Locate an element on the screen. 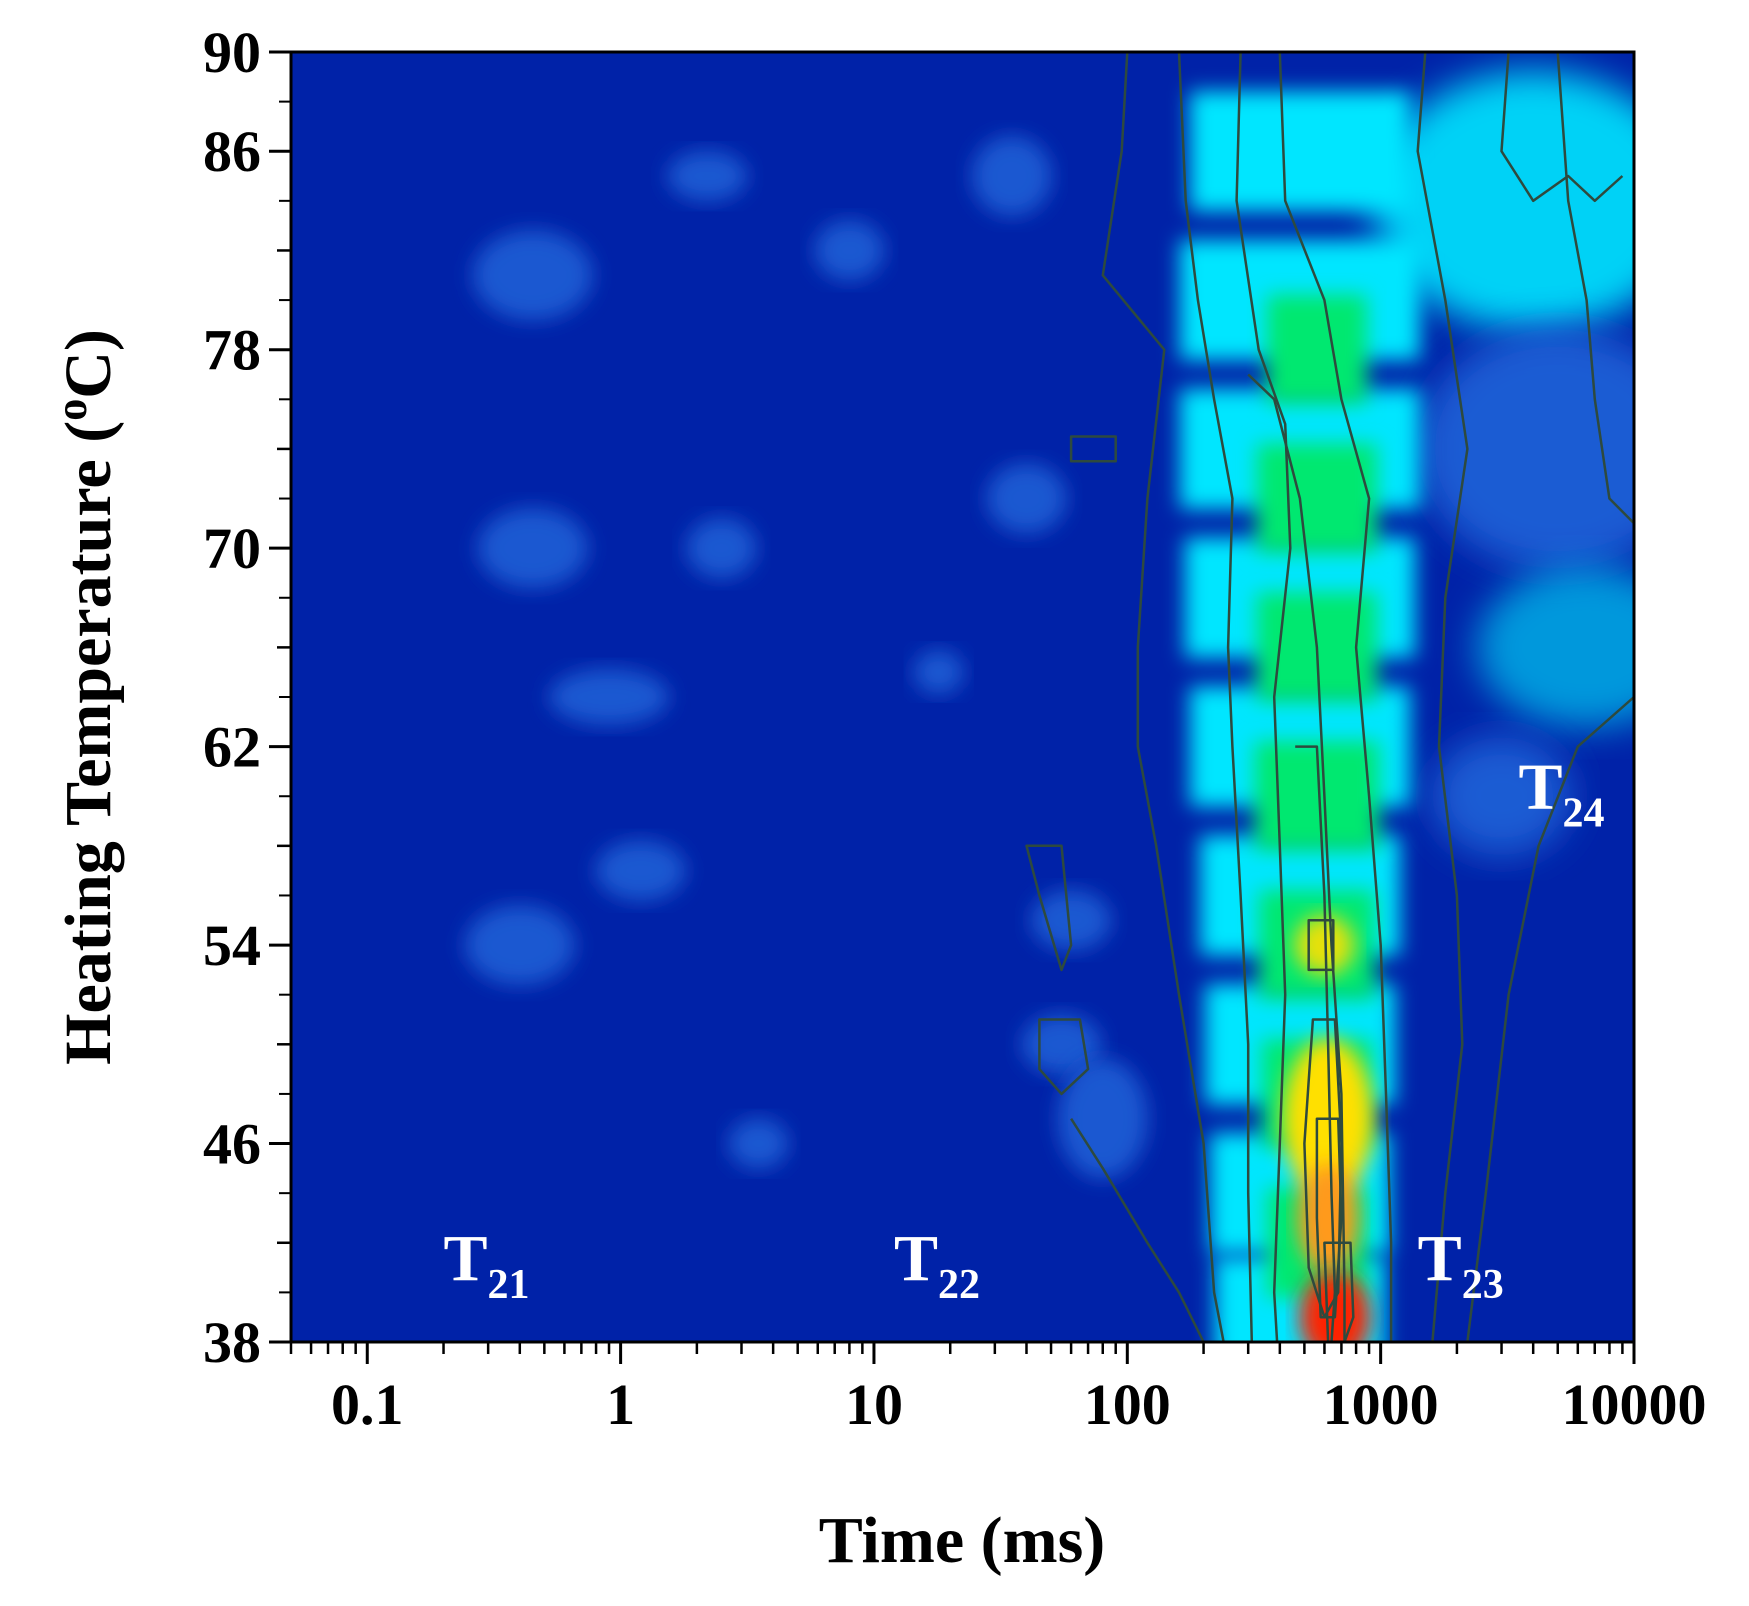 This screenshot has width=1749, height=1606. y-axis-title: Heating Temperature (oC) is located at coordinates (86, 697).